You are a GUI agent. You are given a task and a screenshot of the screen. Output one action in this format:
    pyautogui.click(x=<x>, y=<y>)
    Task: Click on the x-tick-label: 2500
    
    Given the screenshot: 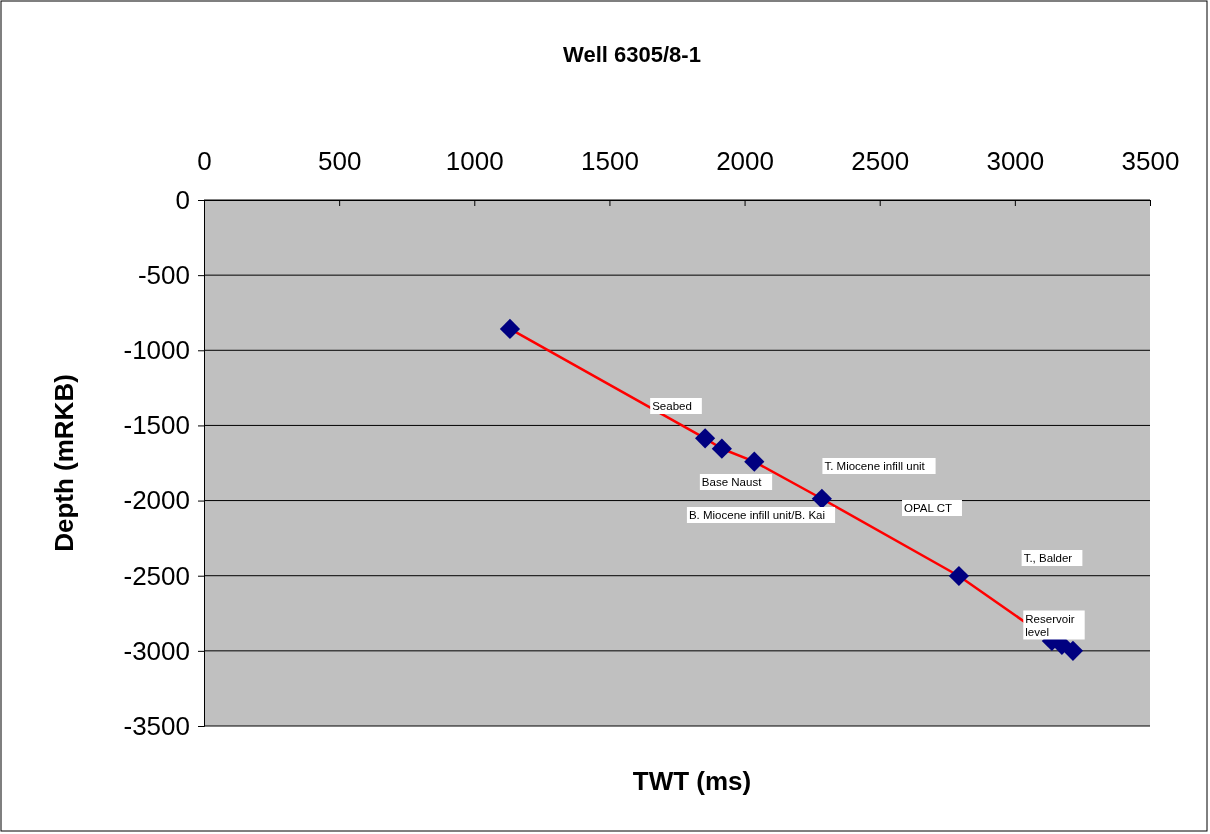 What is the action you would take?
    pyautogui.click(x=880, y=161)
    